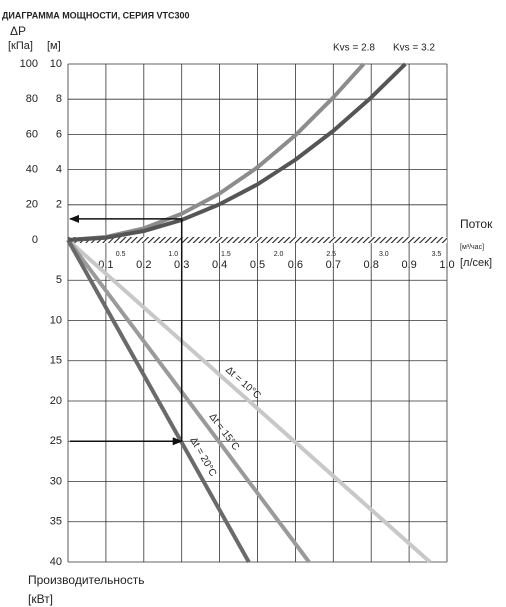  What do you see at coordinates (279, 254) in the screenshot?
I see `x2-tick-label: 2.0` at bounding box center [279, 254].